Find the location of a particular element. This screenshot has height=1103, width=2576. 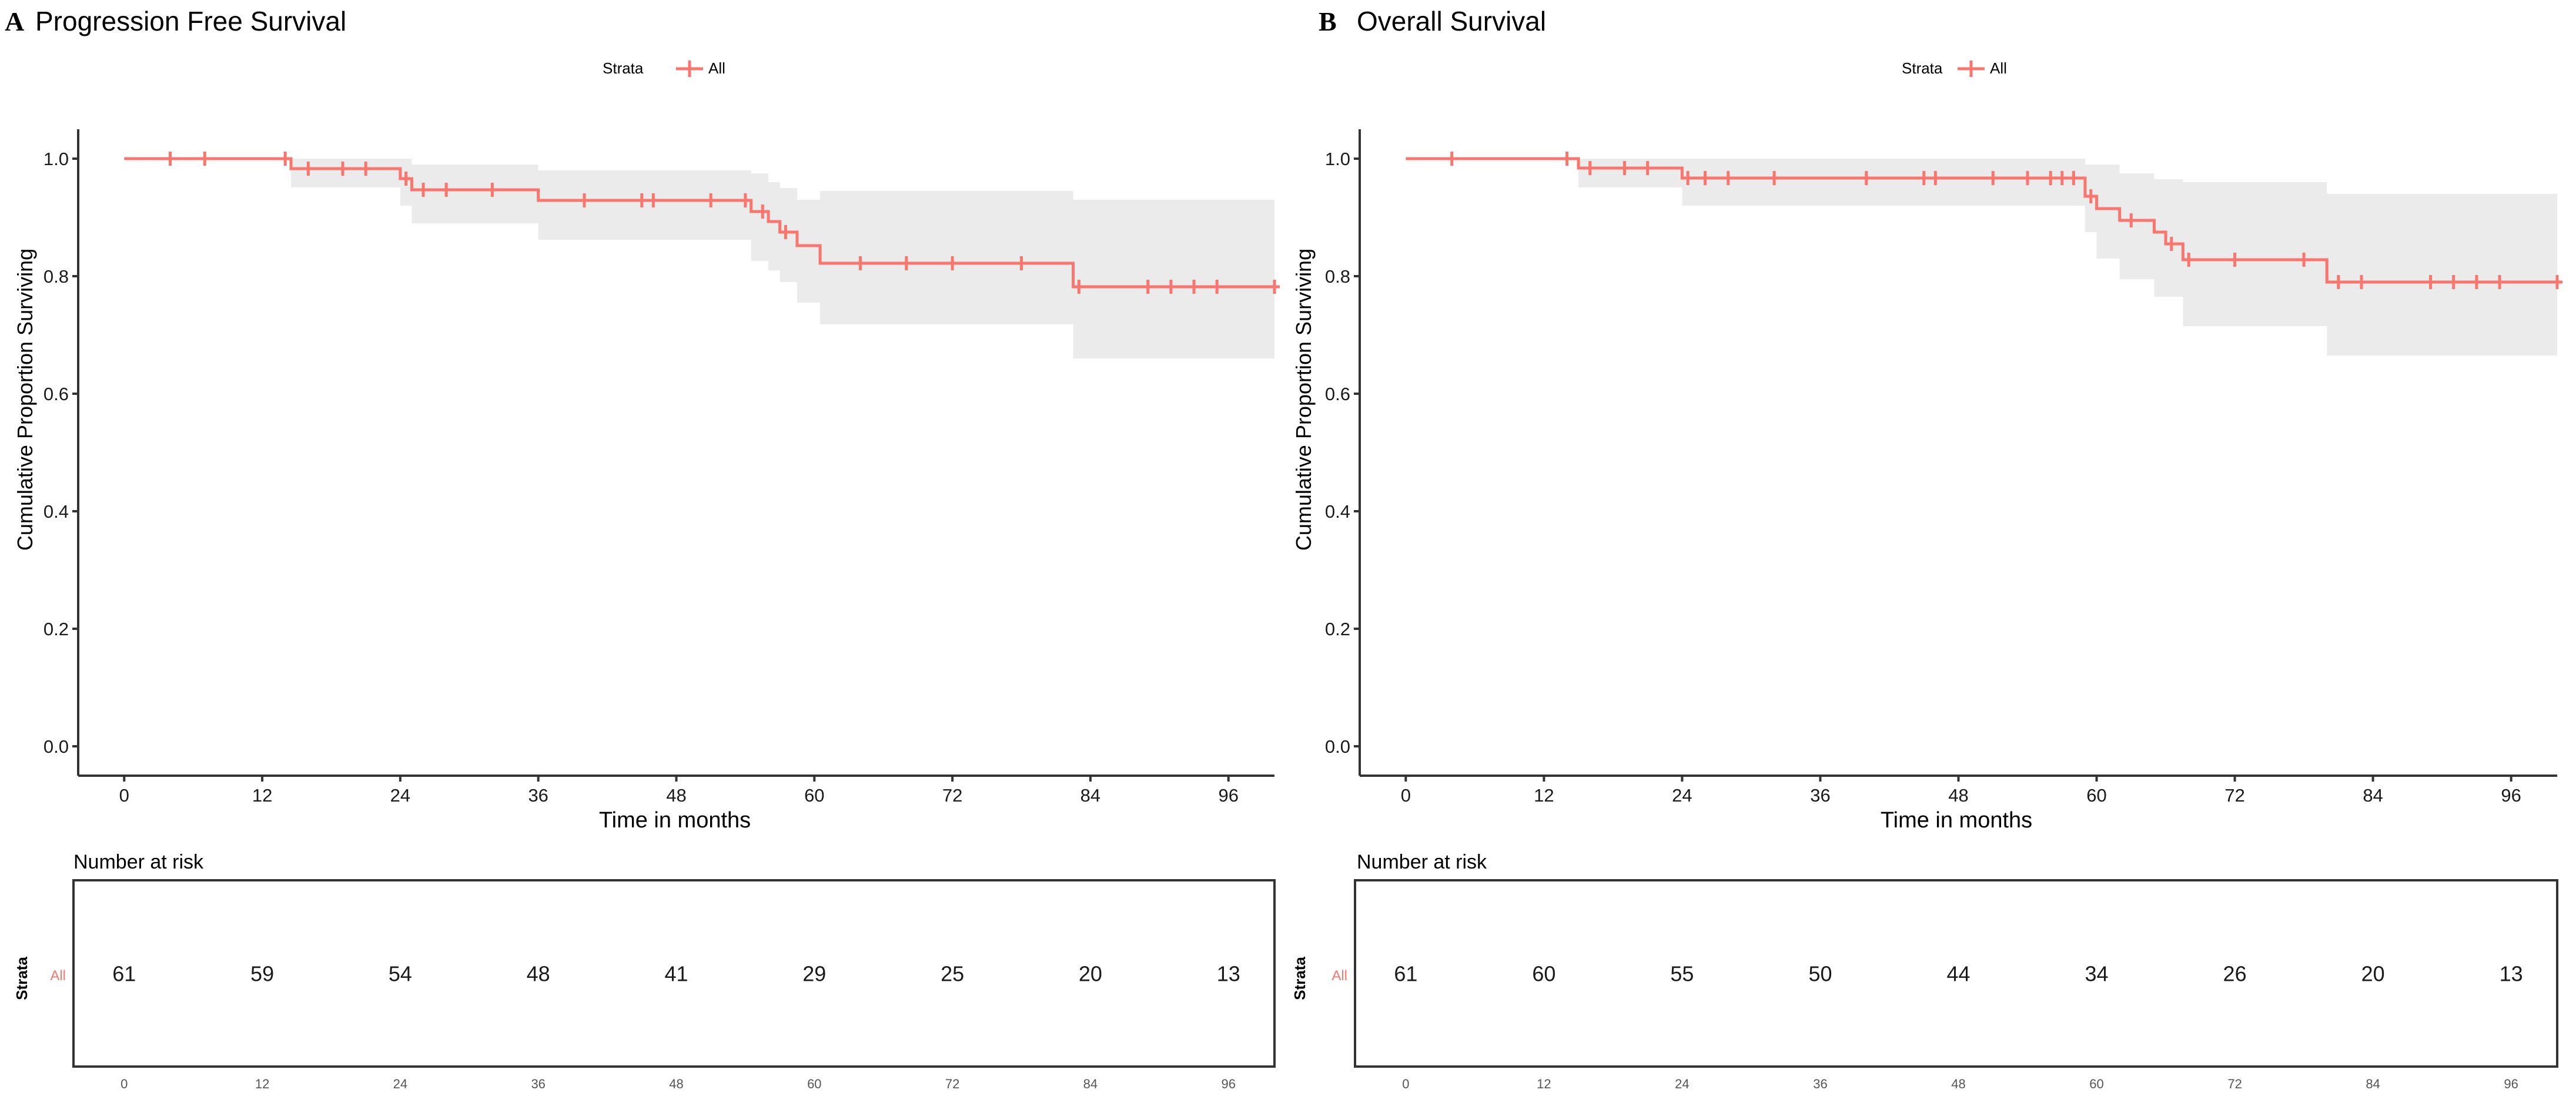

y-tick-label: 0.2 is located at coordinates (56, 629).